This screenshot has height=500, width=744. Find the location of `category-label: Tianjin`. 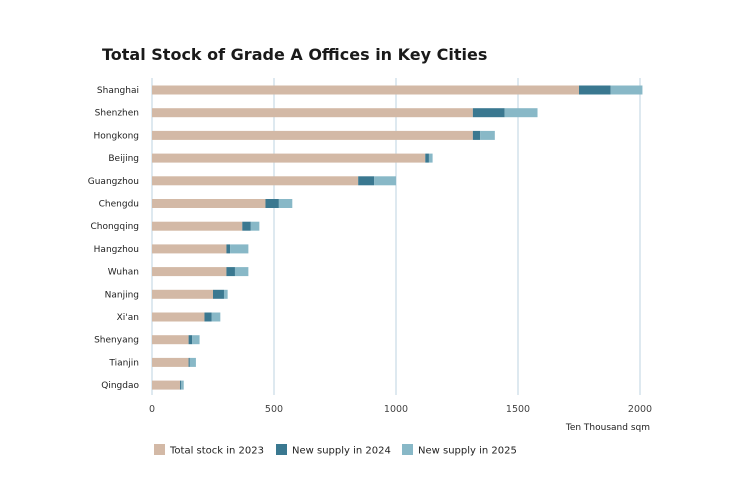

category-label: Tianjin is located at coordinates (123, 363).